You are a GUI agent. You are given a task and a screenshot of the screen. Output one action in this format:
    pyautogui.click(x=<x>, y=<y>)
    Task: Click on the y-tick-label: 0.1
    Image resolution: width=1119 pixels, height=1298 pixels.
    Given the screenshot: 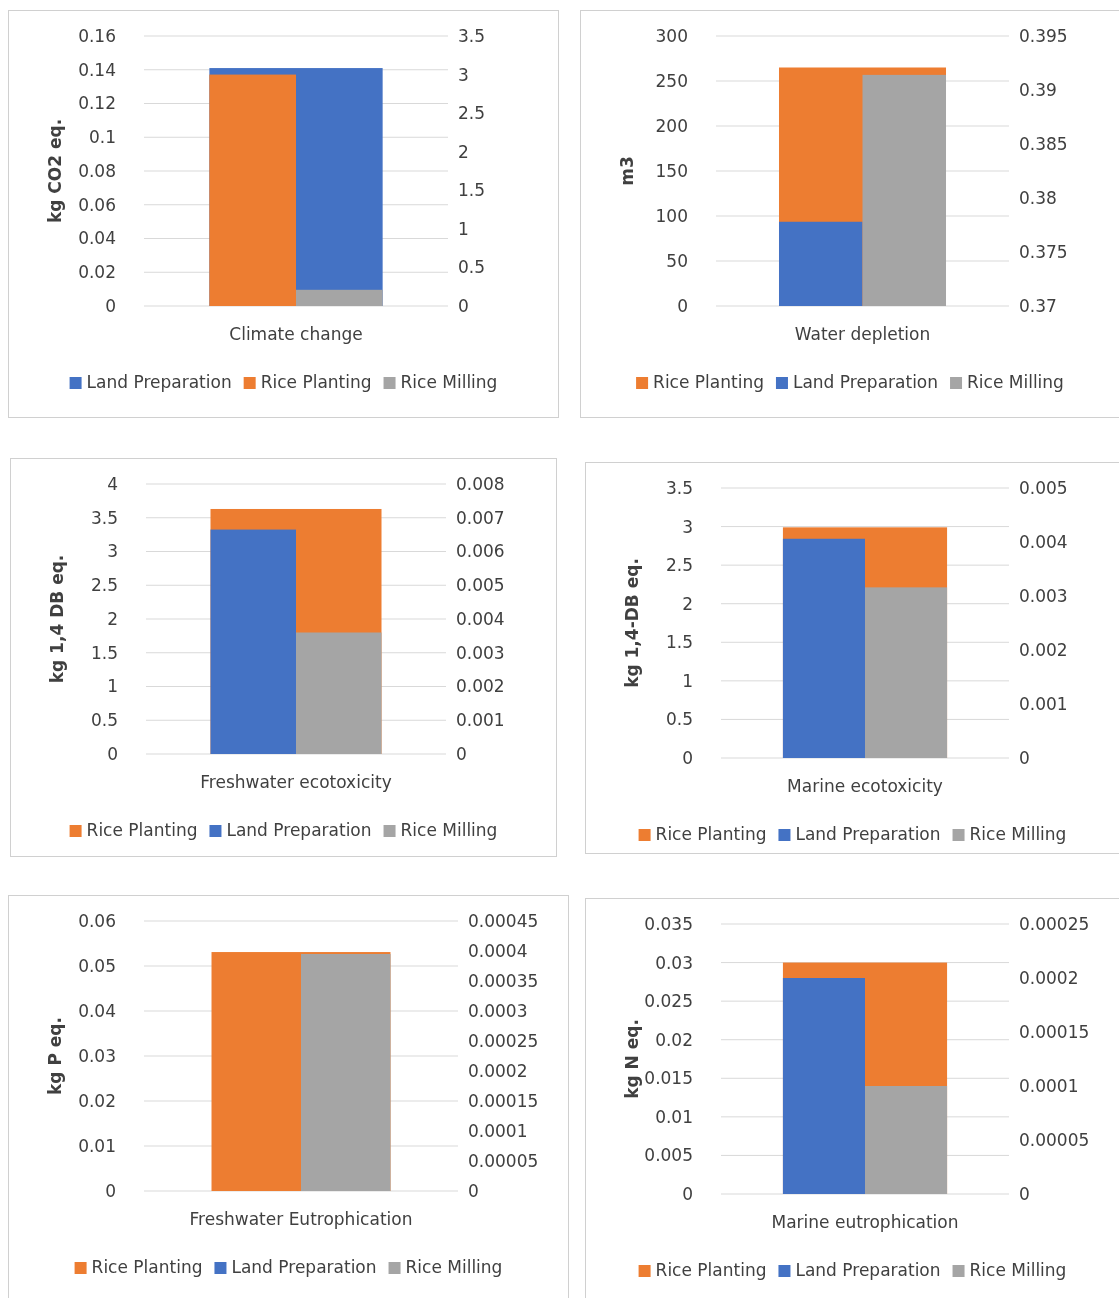 What is the action you would take?
    pyautogui.click(x=102, y=137)
    